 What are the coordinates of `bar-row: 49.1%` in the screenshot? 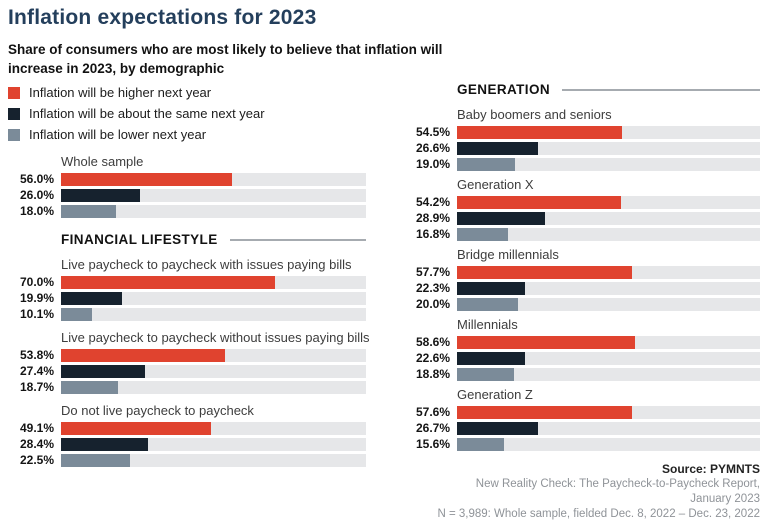 It's located at (187, 428).